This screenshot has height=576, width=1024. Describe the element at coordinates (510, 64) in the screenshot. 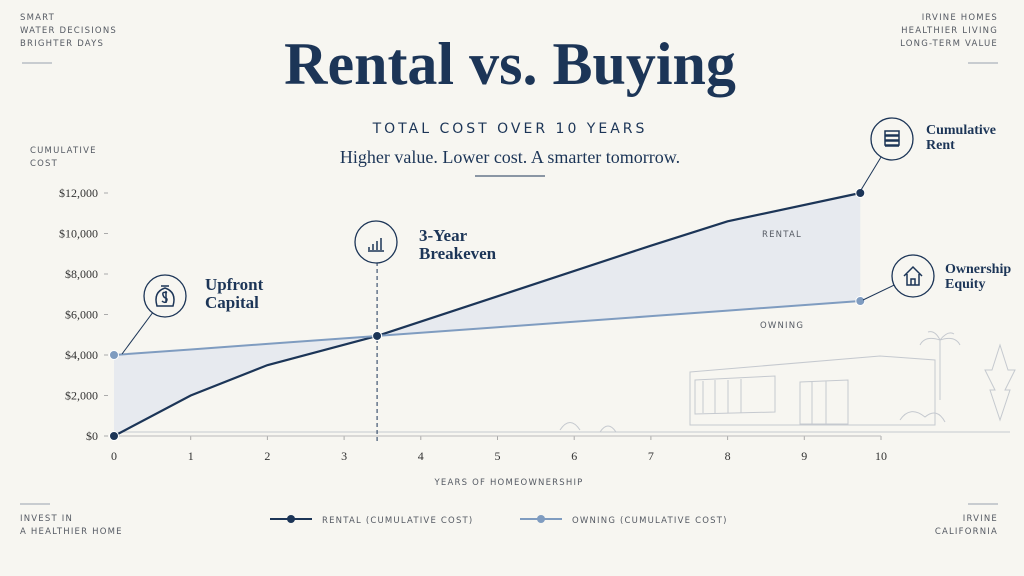

I see `chart-title: Rental vs. Buying` at that location.